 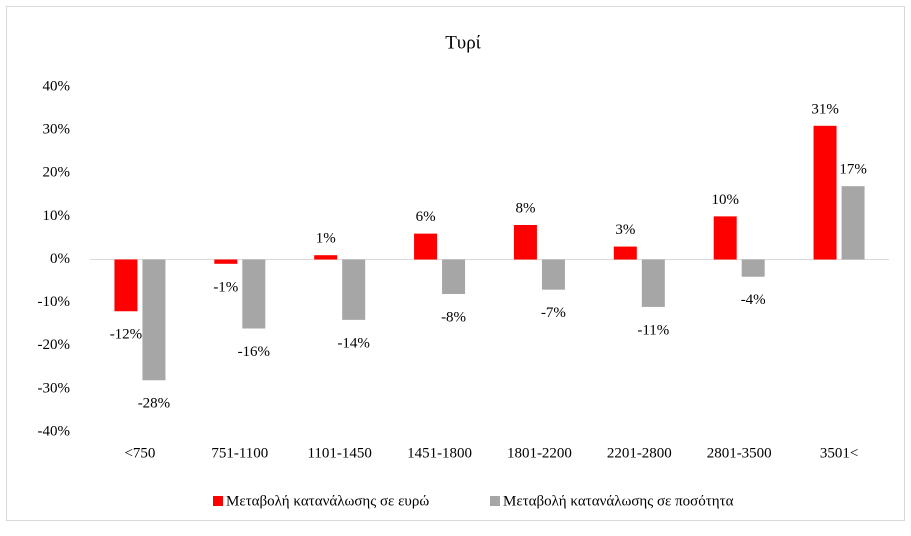 I want to click on value-label: -1%, so click(x=225, y=287).